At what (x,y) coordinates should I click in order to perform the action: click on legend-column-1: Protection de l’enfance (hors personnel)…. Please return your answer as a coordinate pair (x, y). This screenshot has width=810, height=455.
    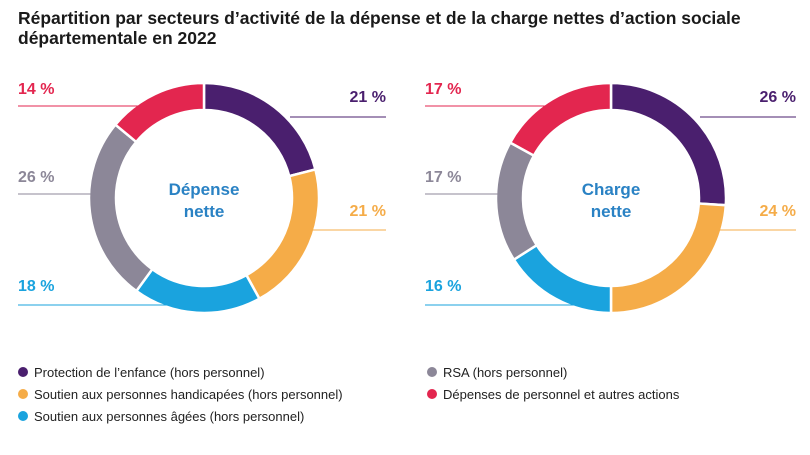
    Looking at the image, I should click on (180, 394).